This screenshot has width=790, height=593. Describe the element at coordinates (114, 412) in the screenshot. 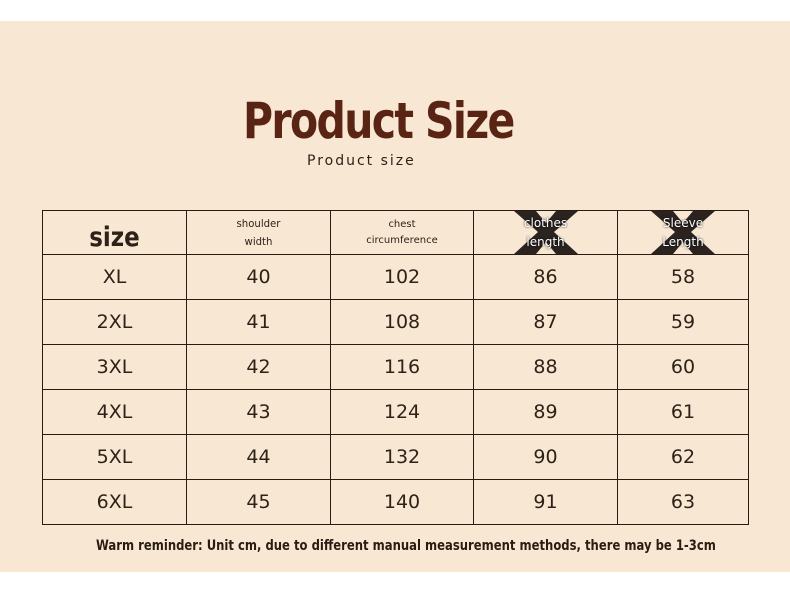

I see `cell-size: 4XL` at that location.